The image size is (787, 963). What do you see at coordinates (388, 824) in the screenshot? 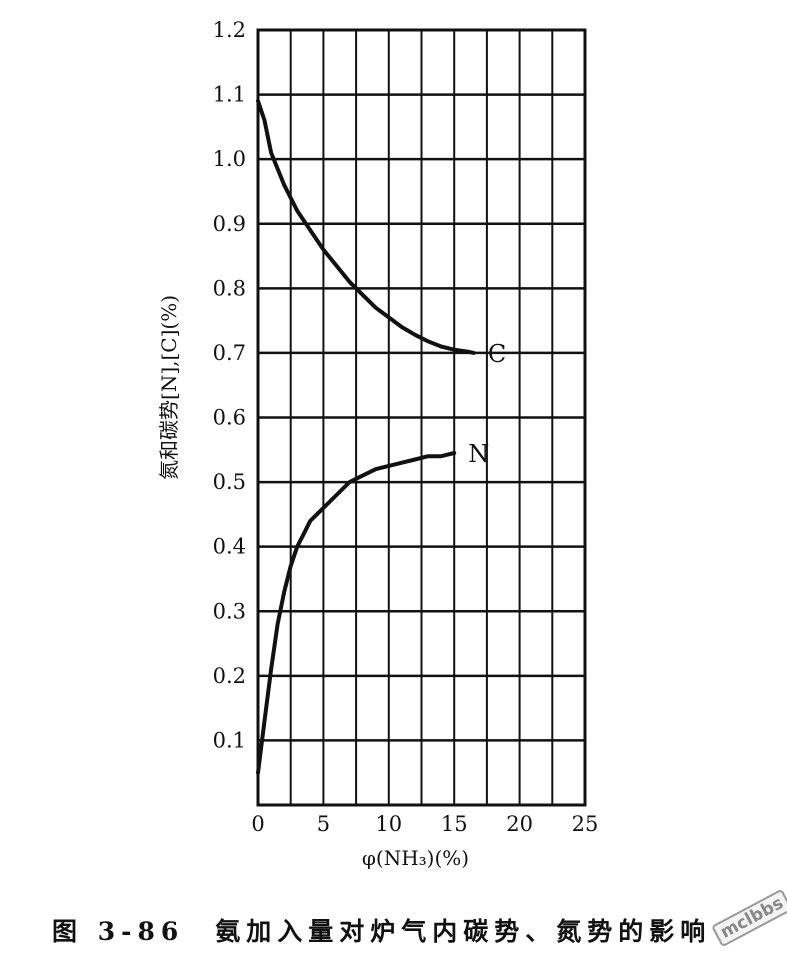
I see `x-tick-label: 10` at bounding box center [388, 824].